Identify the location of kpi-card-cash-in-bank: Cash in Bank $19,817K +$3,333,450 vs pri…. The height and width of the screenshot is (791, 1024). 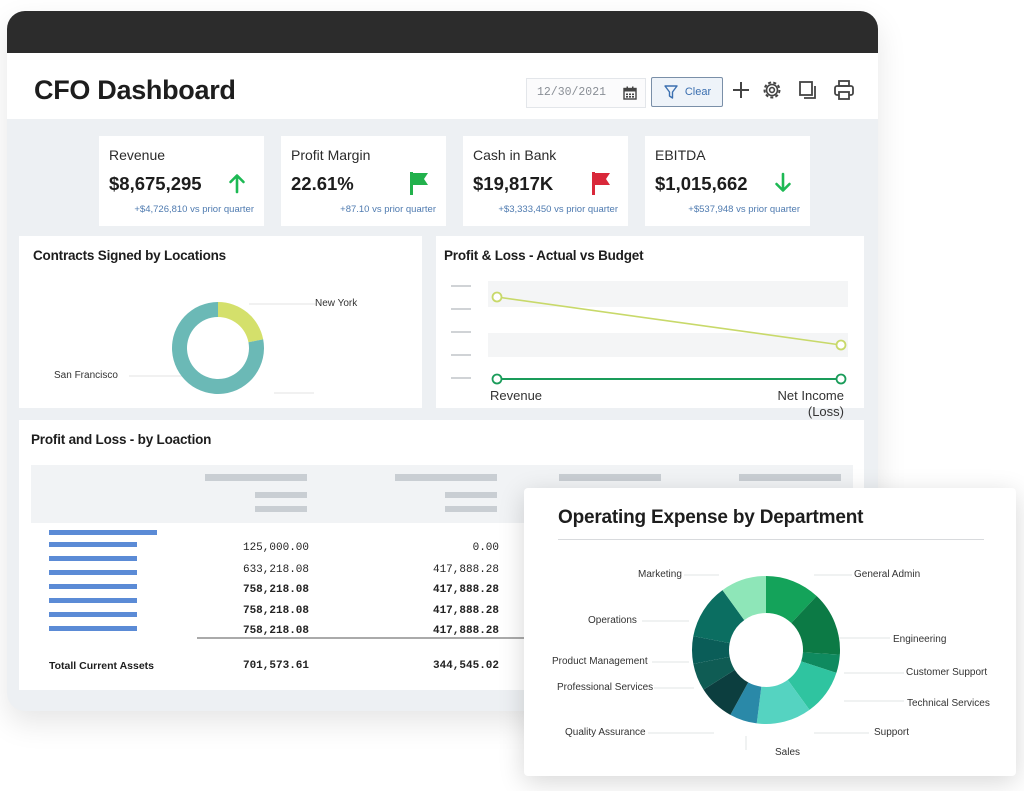
(545, 181).